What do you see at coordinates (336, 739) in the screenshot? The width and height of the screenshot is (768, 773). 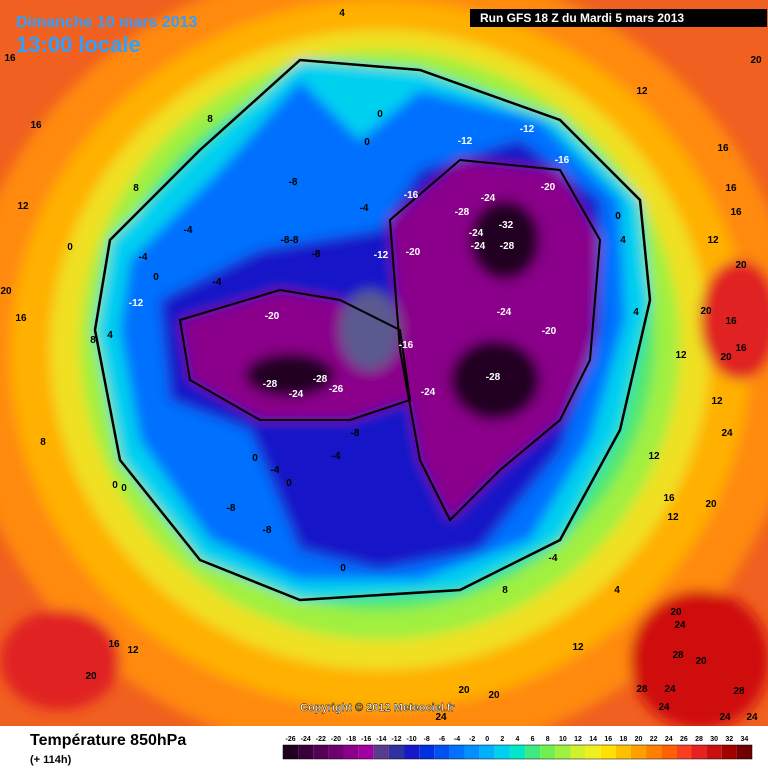 I see `scale-tick-label: -20` at bounding box center [336, 739].